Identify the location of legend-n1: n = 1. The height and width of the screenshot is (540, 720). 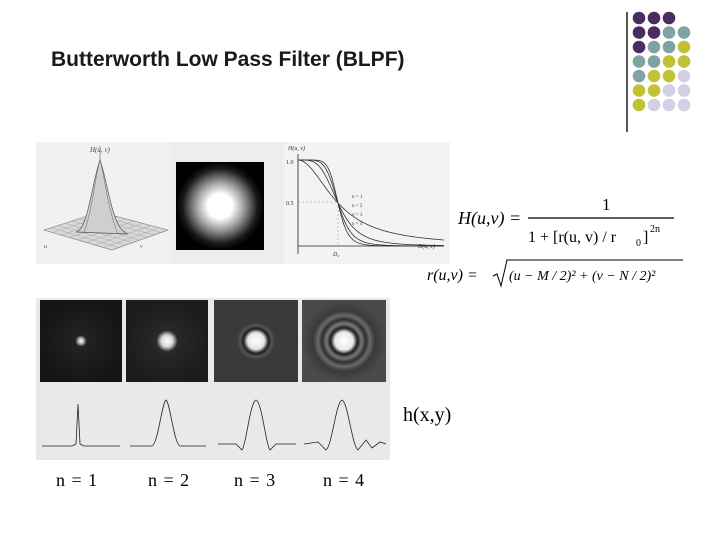
(357, 197).